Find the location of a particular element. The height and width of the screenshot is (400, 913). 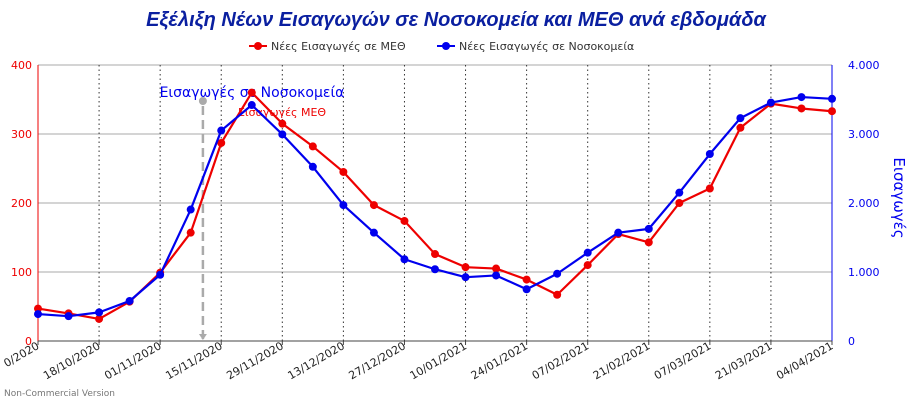

x-tick-label: 13/12/2020 is located at coordinates (315, 360).